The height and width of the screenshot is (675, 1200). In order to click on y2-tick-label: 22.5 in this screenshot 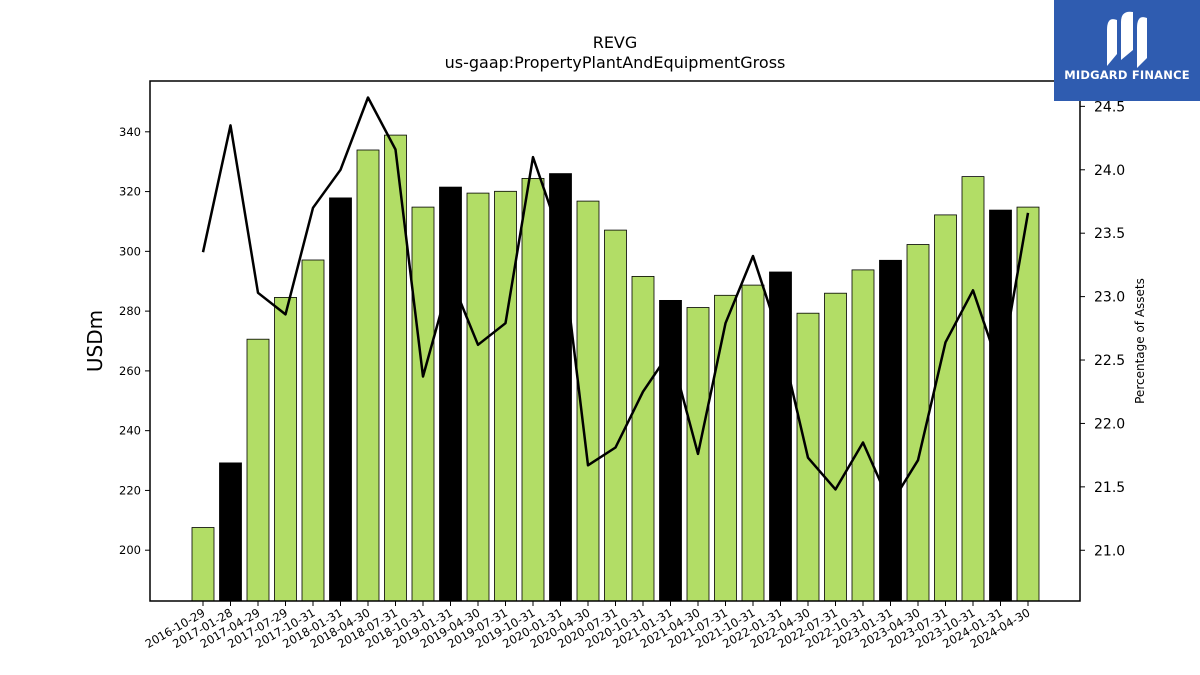, I will do `click(1109, 361)`.